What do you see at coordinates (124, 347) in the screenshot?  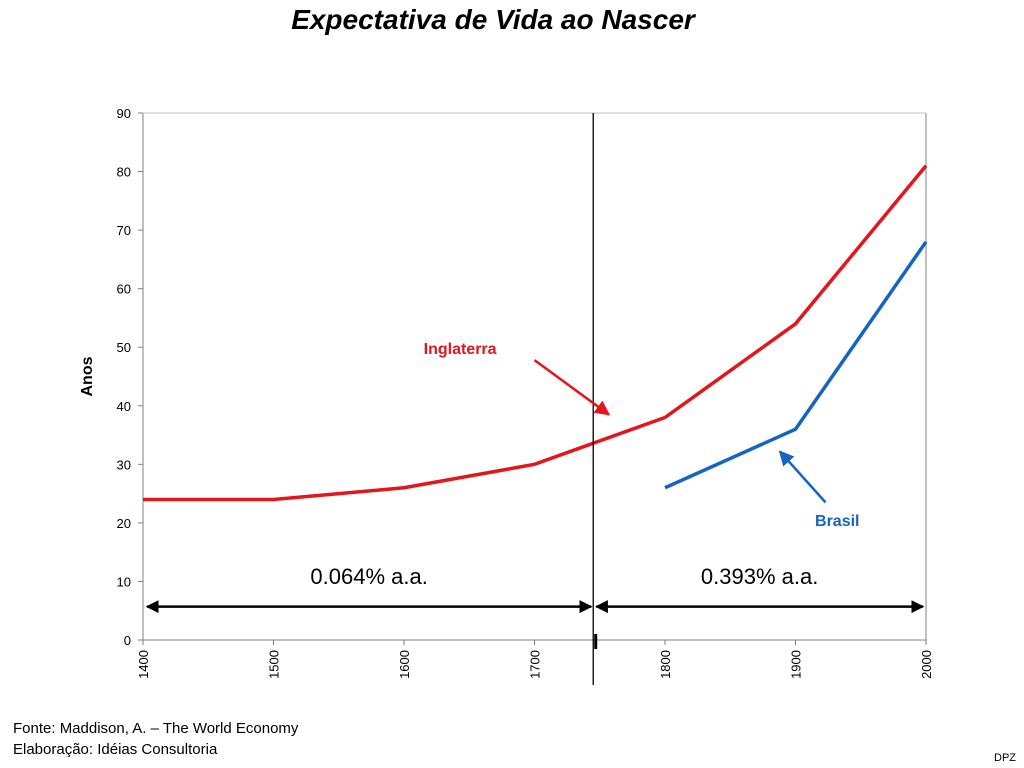 I see `y-tick-label: 50` at bounding box center [124, 347].